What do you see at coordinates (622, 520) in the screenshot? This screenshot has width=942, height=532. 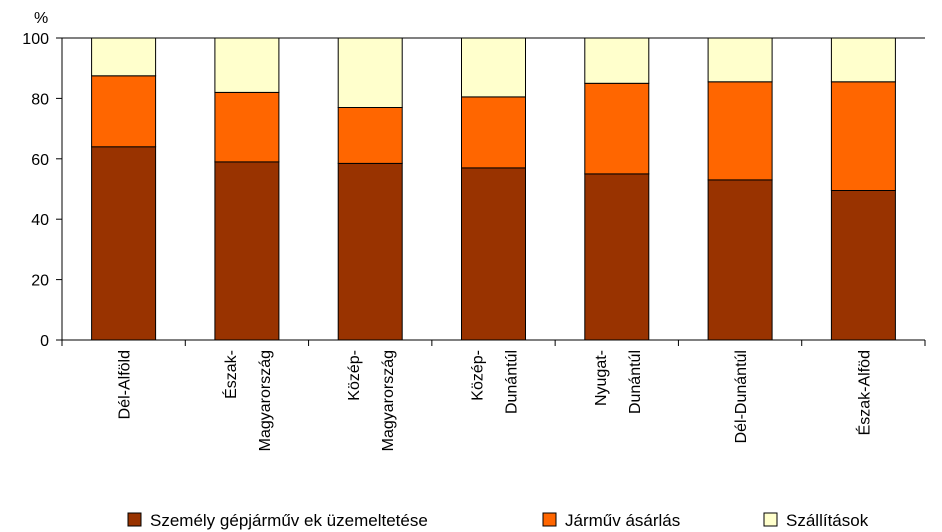 I see `legend-label: Járműv ásárlás` at bounding box center [622, 520].